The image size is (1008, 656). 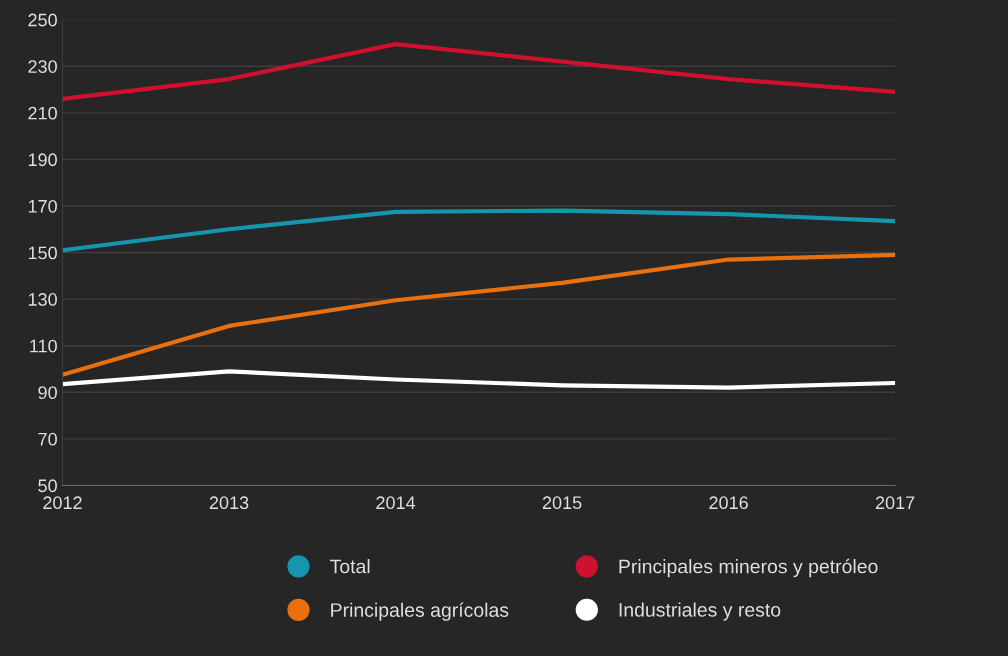 I want to click on x-tick-label: 2015, so click(x=562, y=503).